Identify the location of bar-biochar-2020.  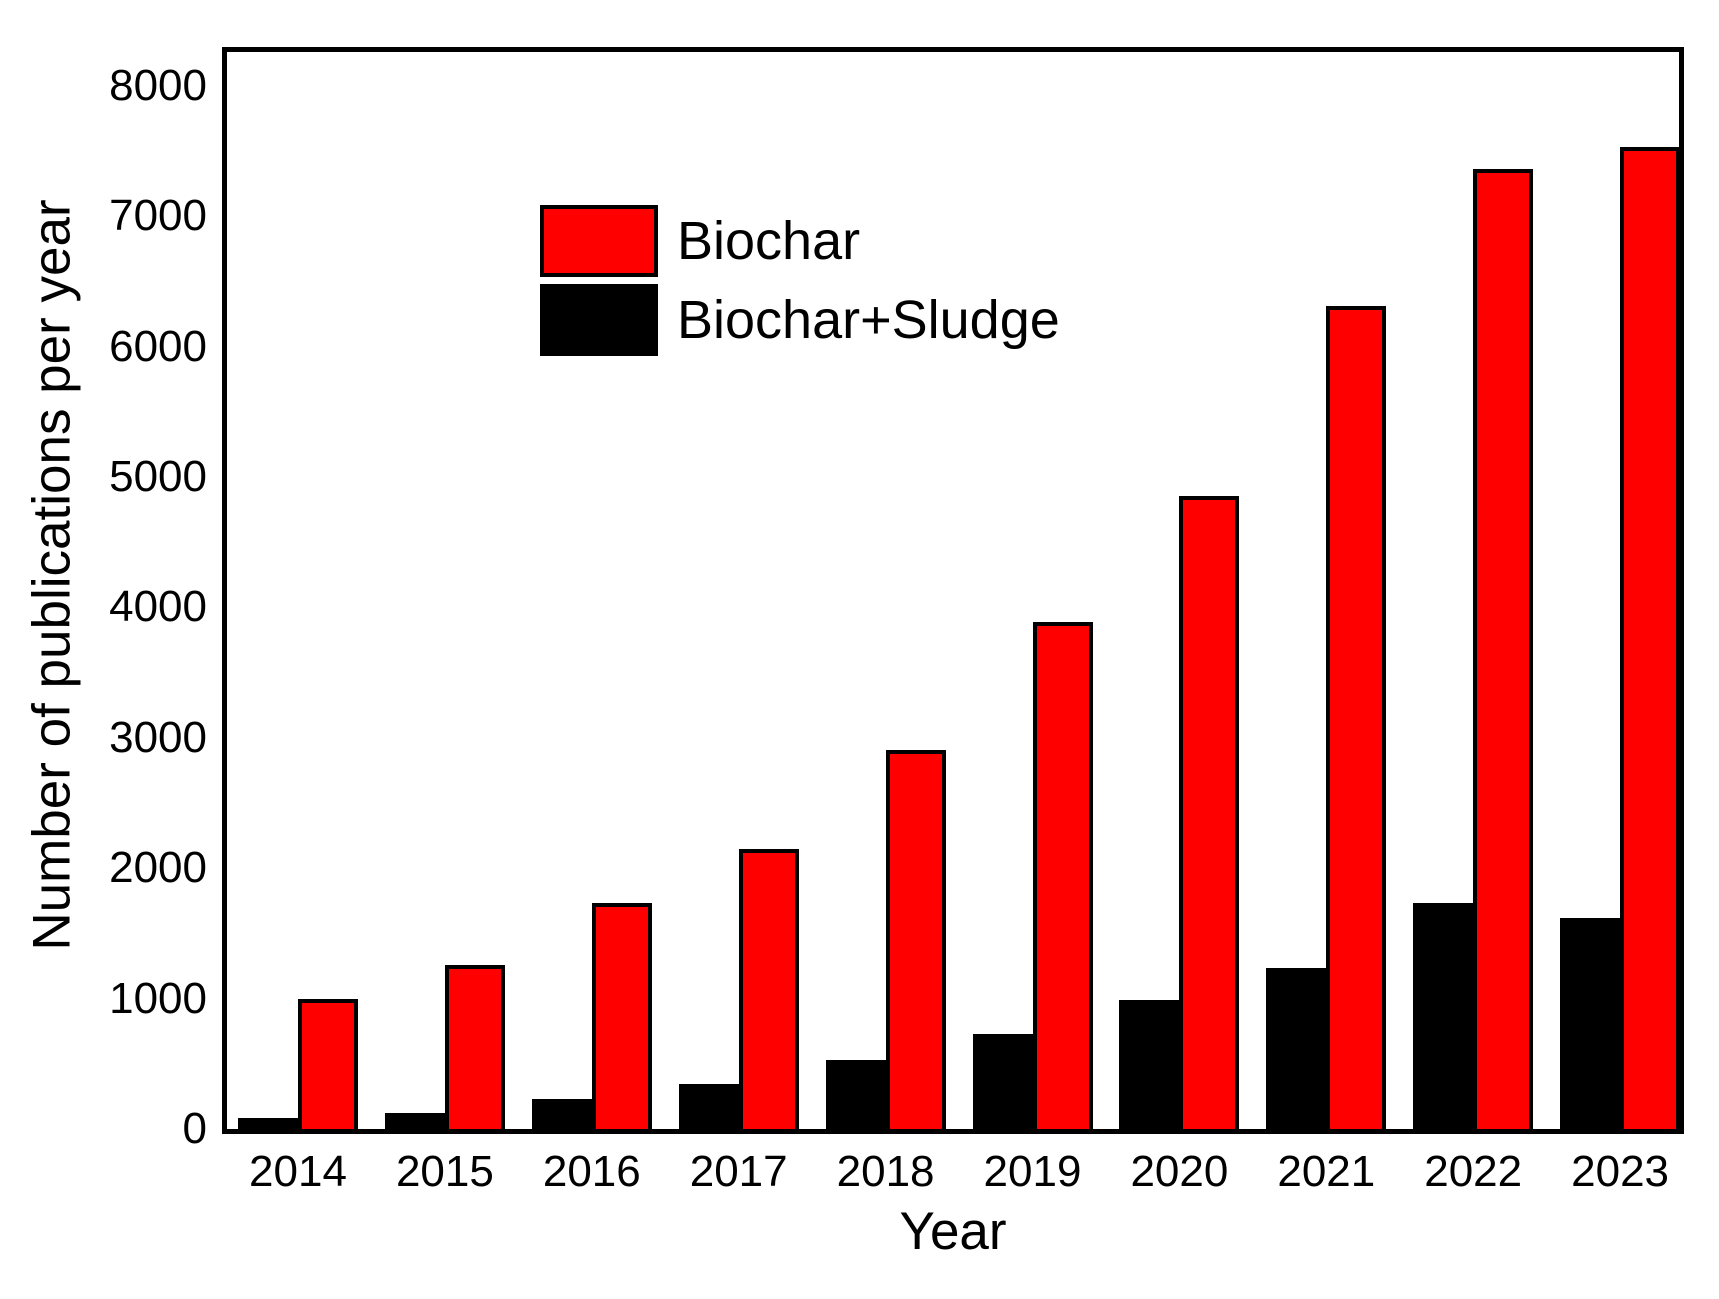
(1209, 812).